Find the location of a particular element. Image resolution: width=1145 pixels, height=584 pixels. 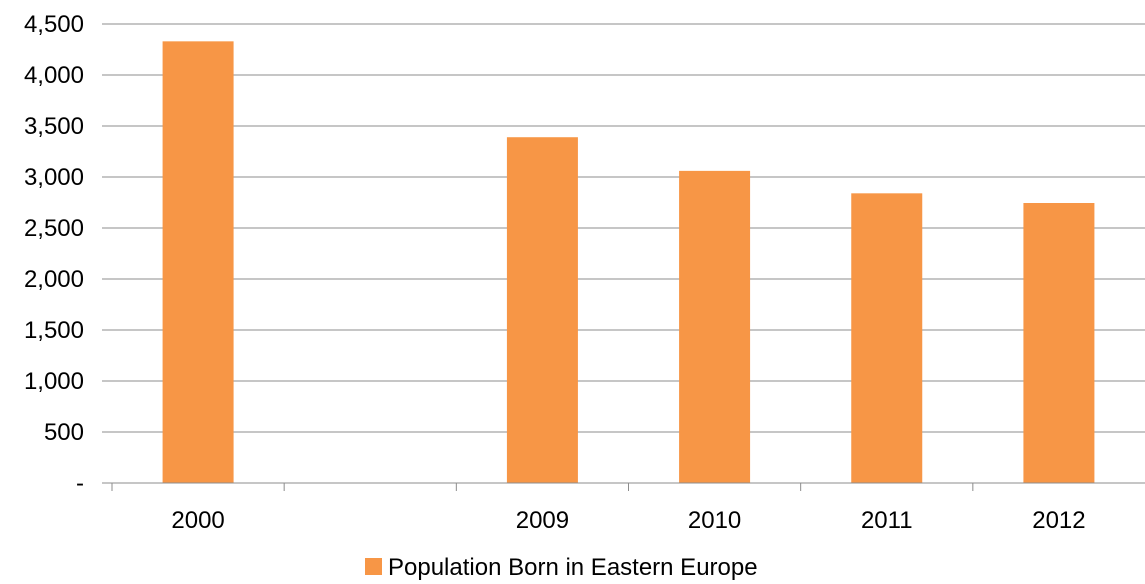

x-tick-label: 2011 is located at coordinates (887, 520).